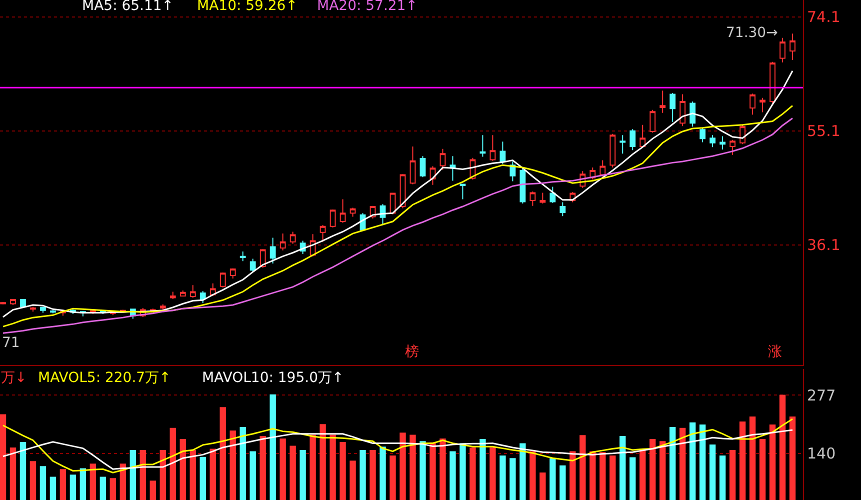 The width and height of the screenshot is (861, 500). Describe the element at coordinates (14, 378) in the screenshot. I see `annotation: 万↓` at that location.